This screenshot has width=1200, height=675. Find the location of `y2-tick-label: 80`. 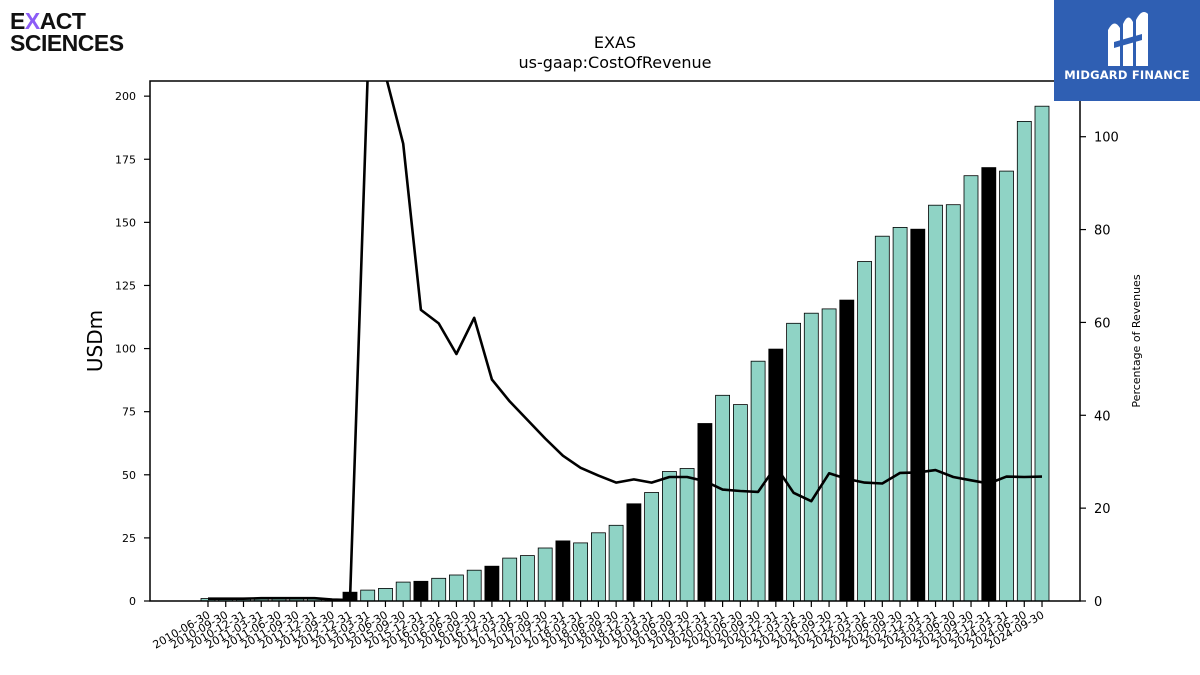

y2-tick-label: 80 is located at coordinates (1102, 231).